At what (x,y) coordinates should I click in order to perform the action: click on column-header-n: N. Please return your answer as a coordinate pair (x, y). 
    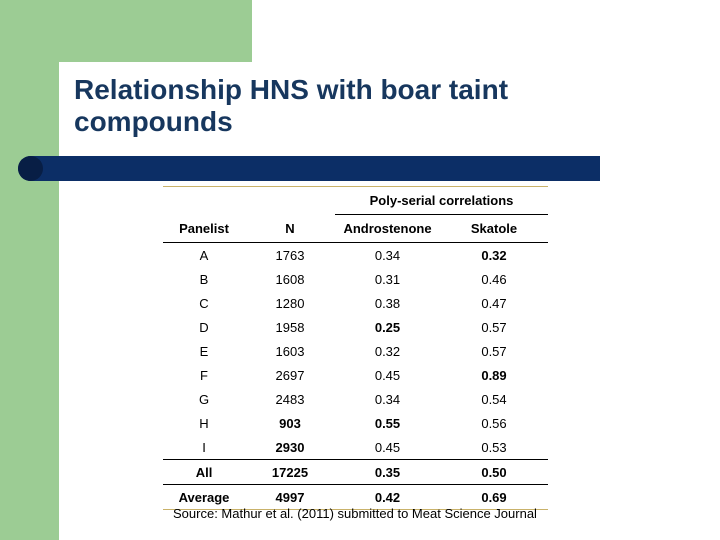
    Looking at the image, I should click on (290, 228).